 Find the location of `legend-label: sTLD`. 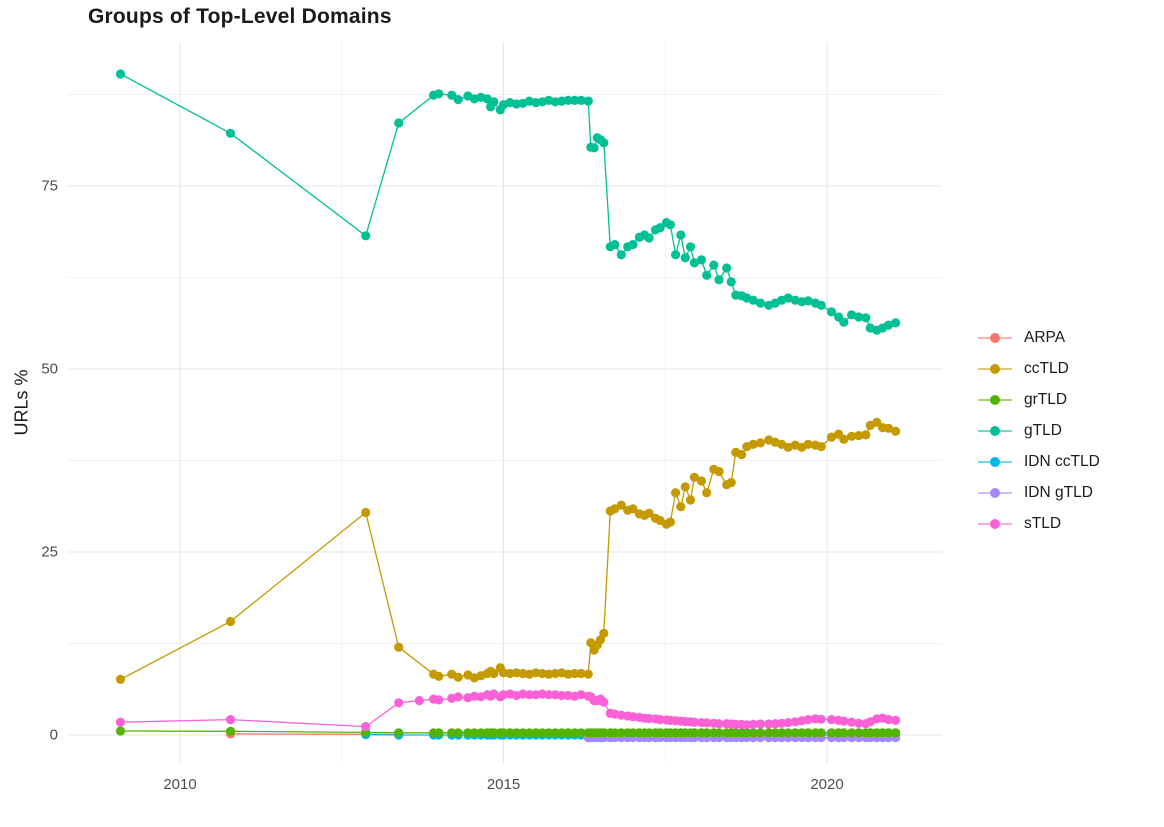

legend-label: sTLD is located at coordinates (1043, 523).